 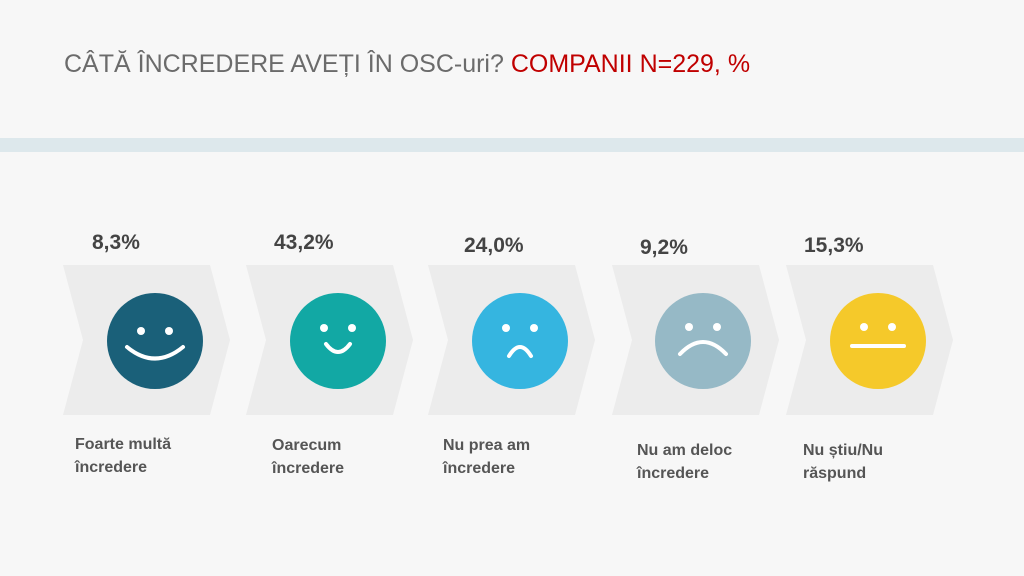 What do you see at coordinates (512, 145) in the screenshot?
I see `band` at bounding box center [512, 145].